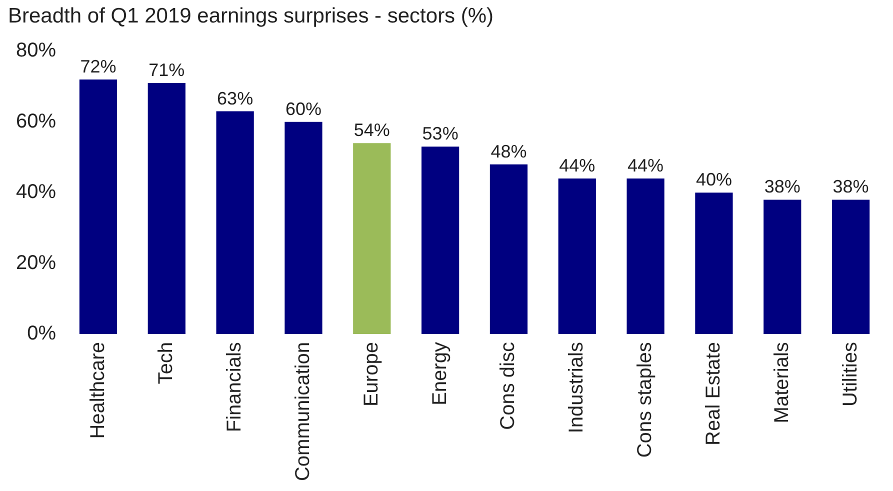 Image resolution: width=893 pixels, height=491 pixels. I want to click on x-tick-label: Healthcare, so click(97, 390).